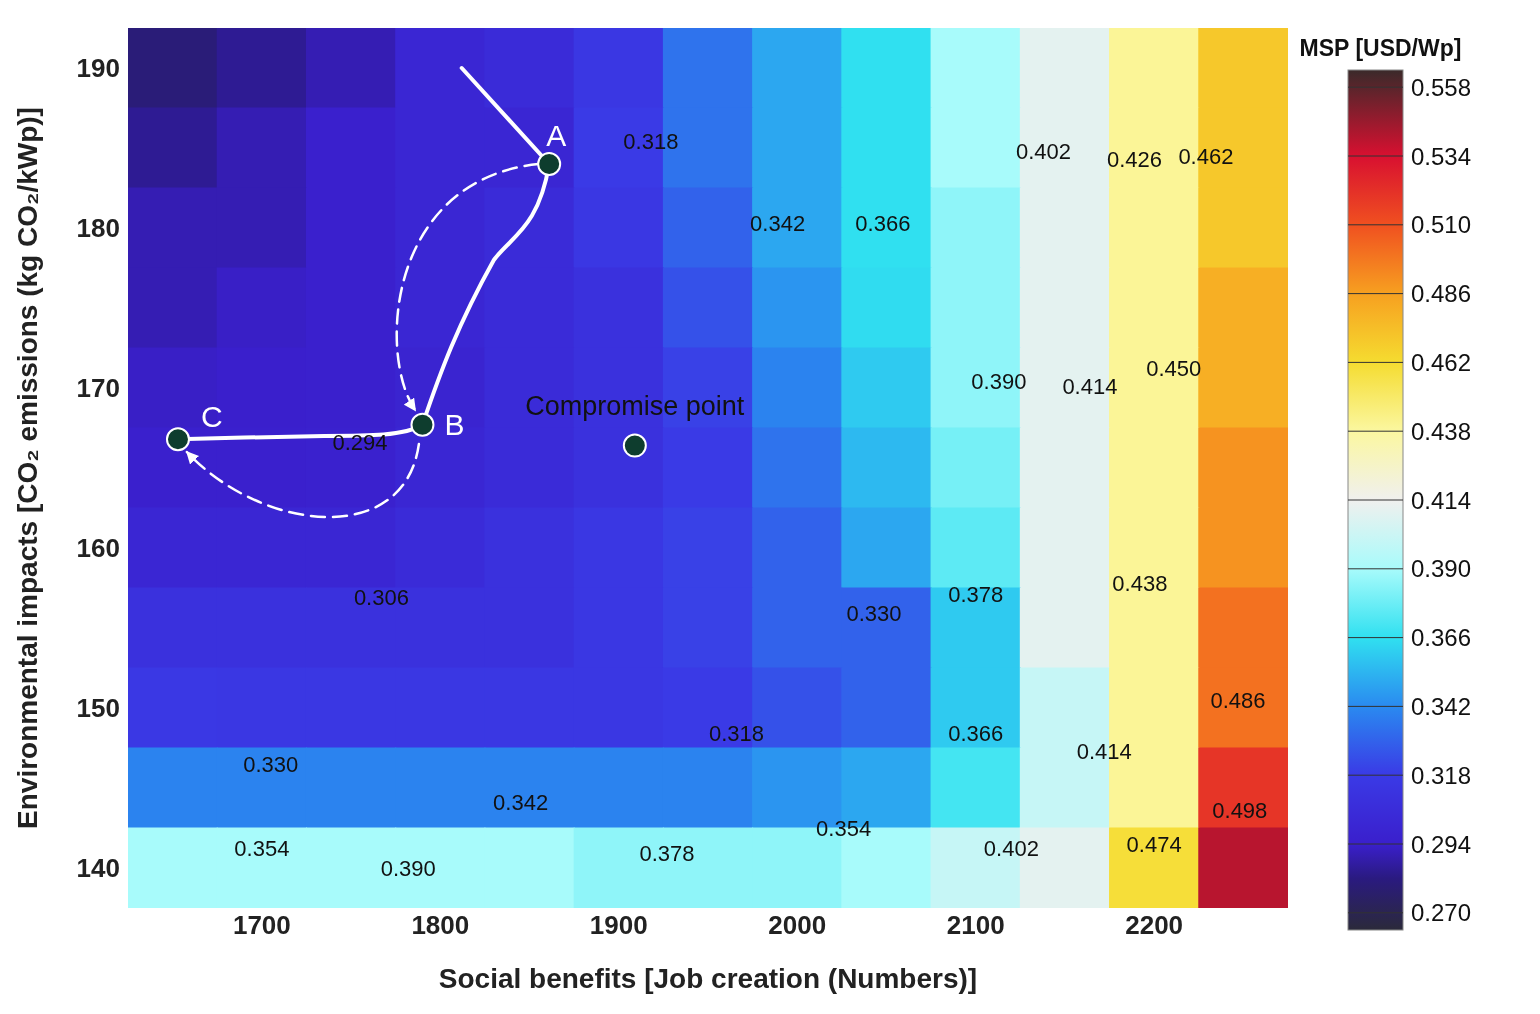 The width and height of the screenshot is (1540, 1014). What do you see at coordinates (1154, 925) in the screenshot?
I see `x-tick-label: 2200` at bounding box center [1154, 925].